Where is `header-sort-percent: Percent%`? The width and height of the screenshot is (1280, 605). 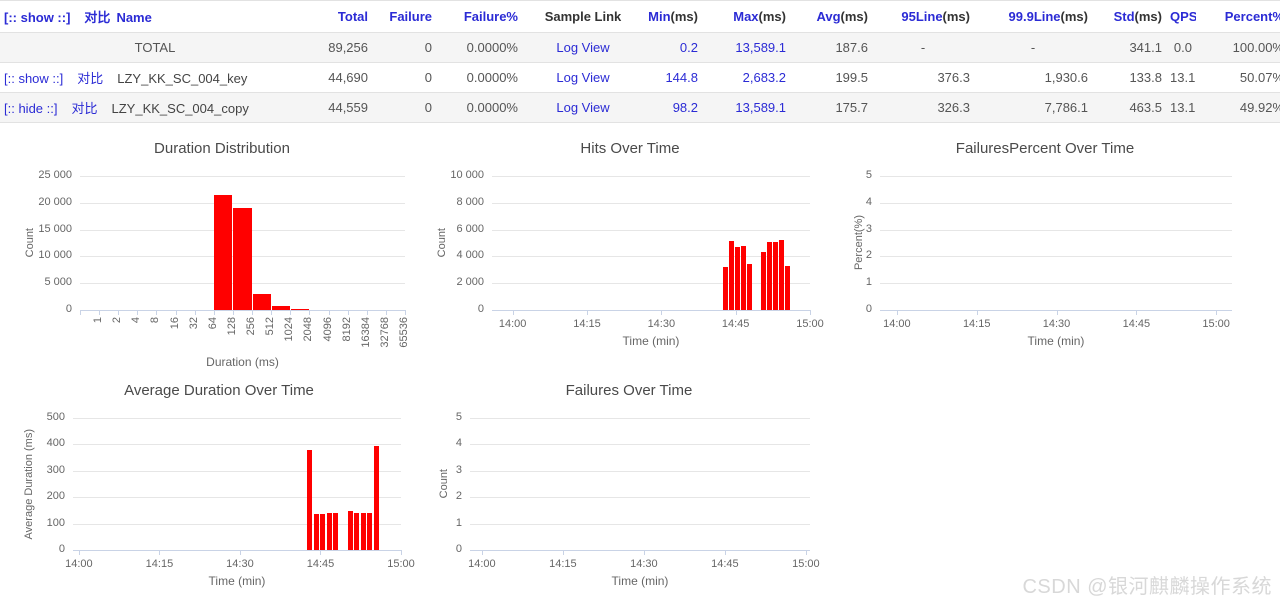
header-sort-percent: Percent% is located at coordinates (1252, 16).